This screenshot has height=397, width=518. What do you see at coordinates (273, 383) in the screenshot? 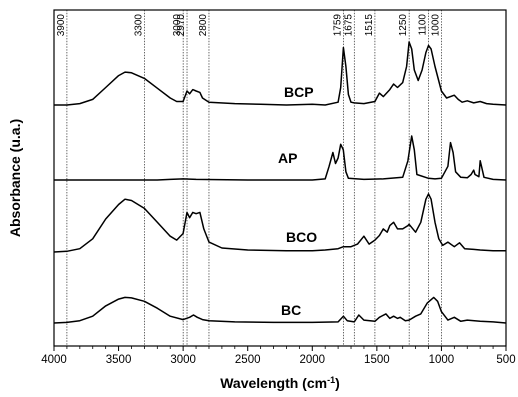
I see `x-axis-title-main: Wavelength (cm` at bounding box center [273, 383].